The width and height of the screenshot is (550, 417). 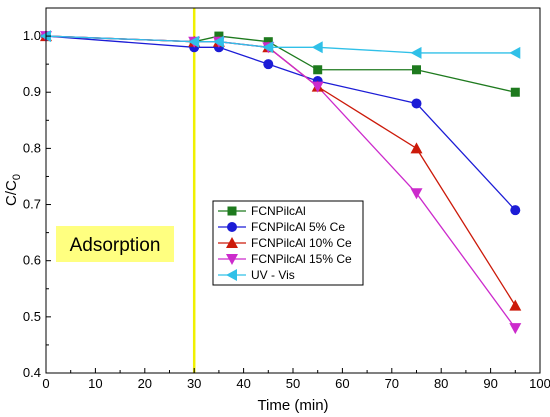 I want to click on legend-label: UV - Vis, so click(x=273, y=275).